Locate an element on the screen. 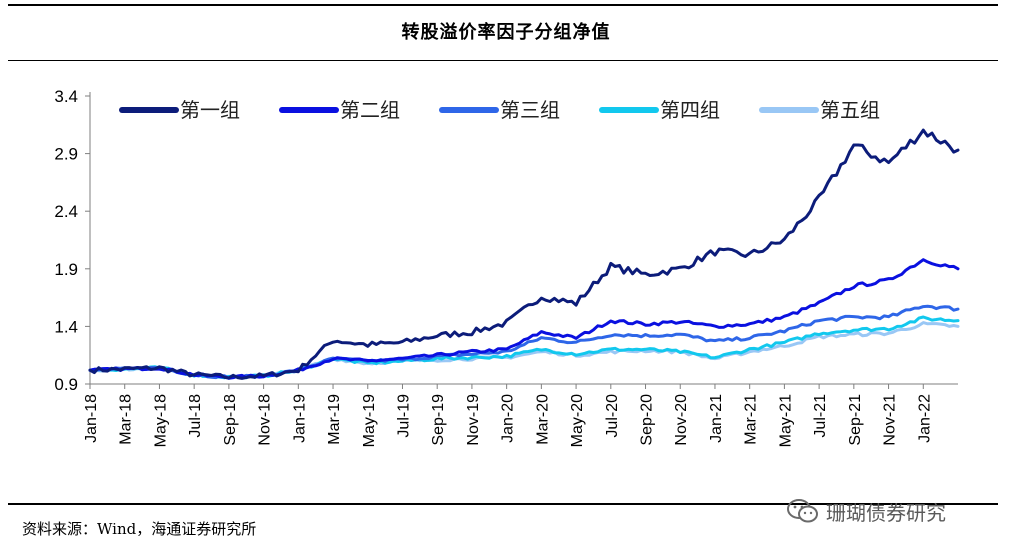 The width and height of the screenshot is (1012, 554). bottom-rule is located at coordinates (503, 504).